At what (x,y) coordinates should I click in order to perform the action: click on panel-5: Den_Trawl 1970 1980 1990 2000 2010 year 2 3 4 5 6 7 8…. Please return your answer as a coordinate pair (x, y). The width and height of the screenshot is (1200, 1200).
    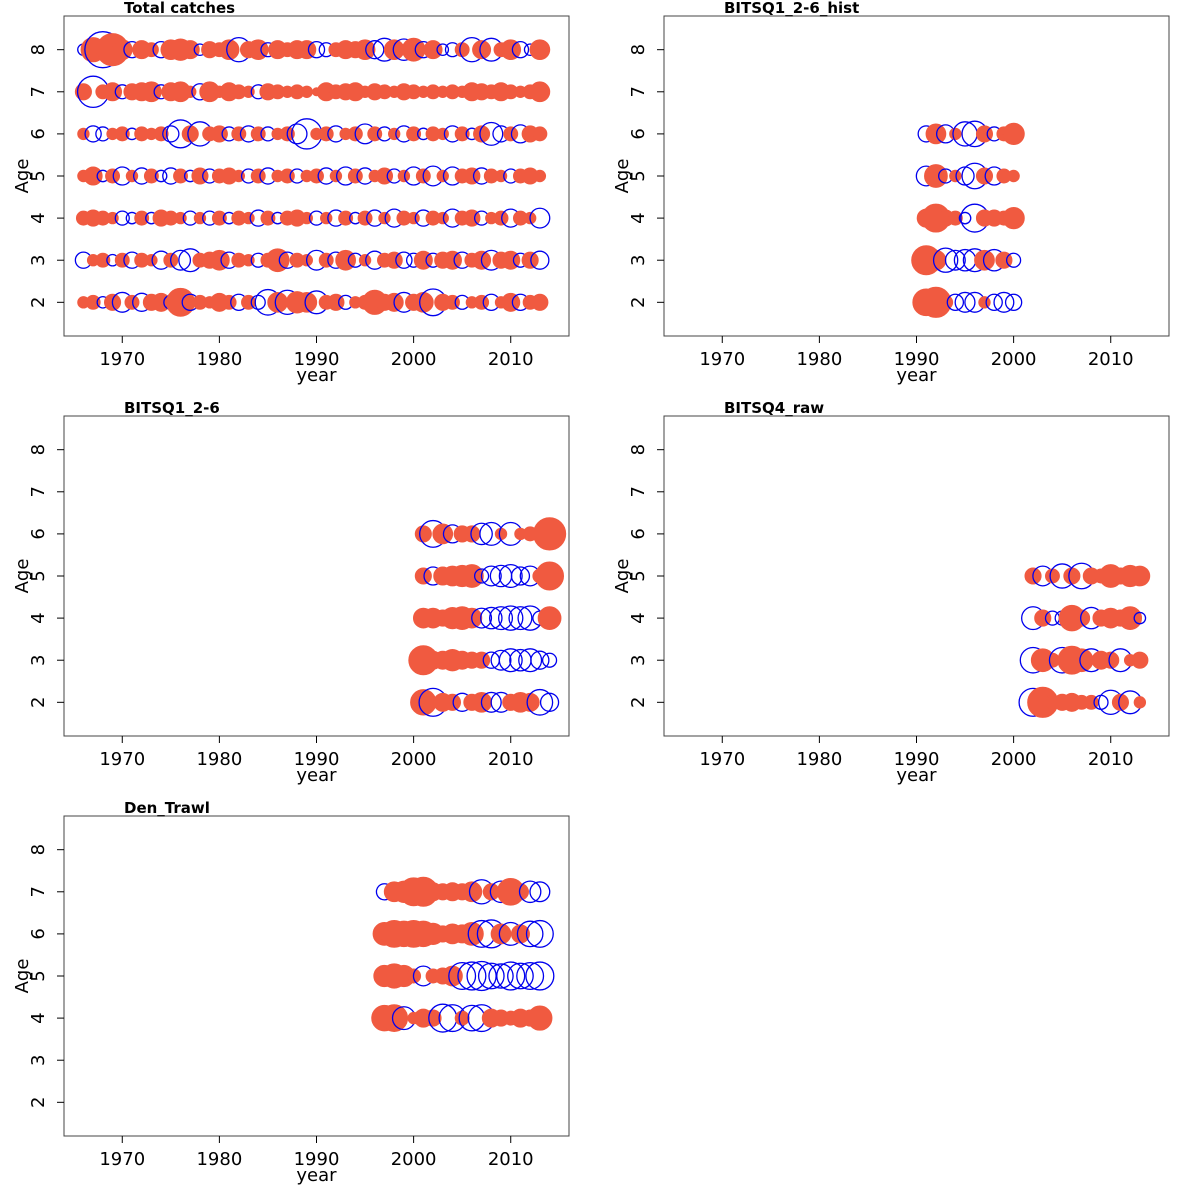
    Looking at the image, I should click on (291, 992).